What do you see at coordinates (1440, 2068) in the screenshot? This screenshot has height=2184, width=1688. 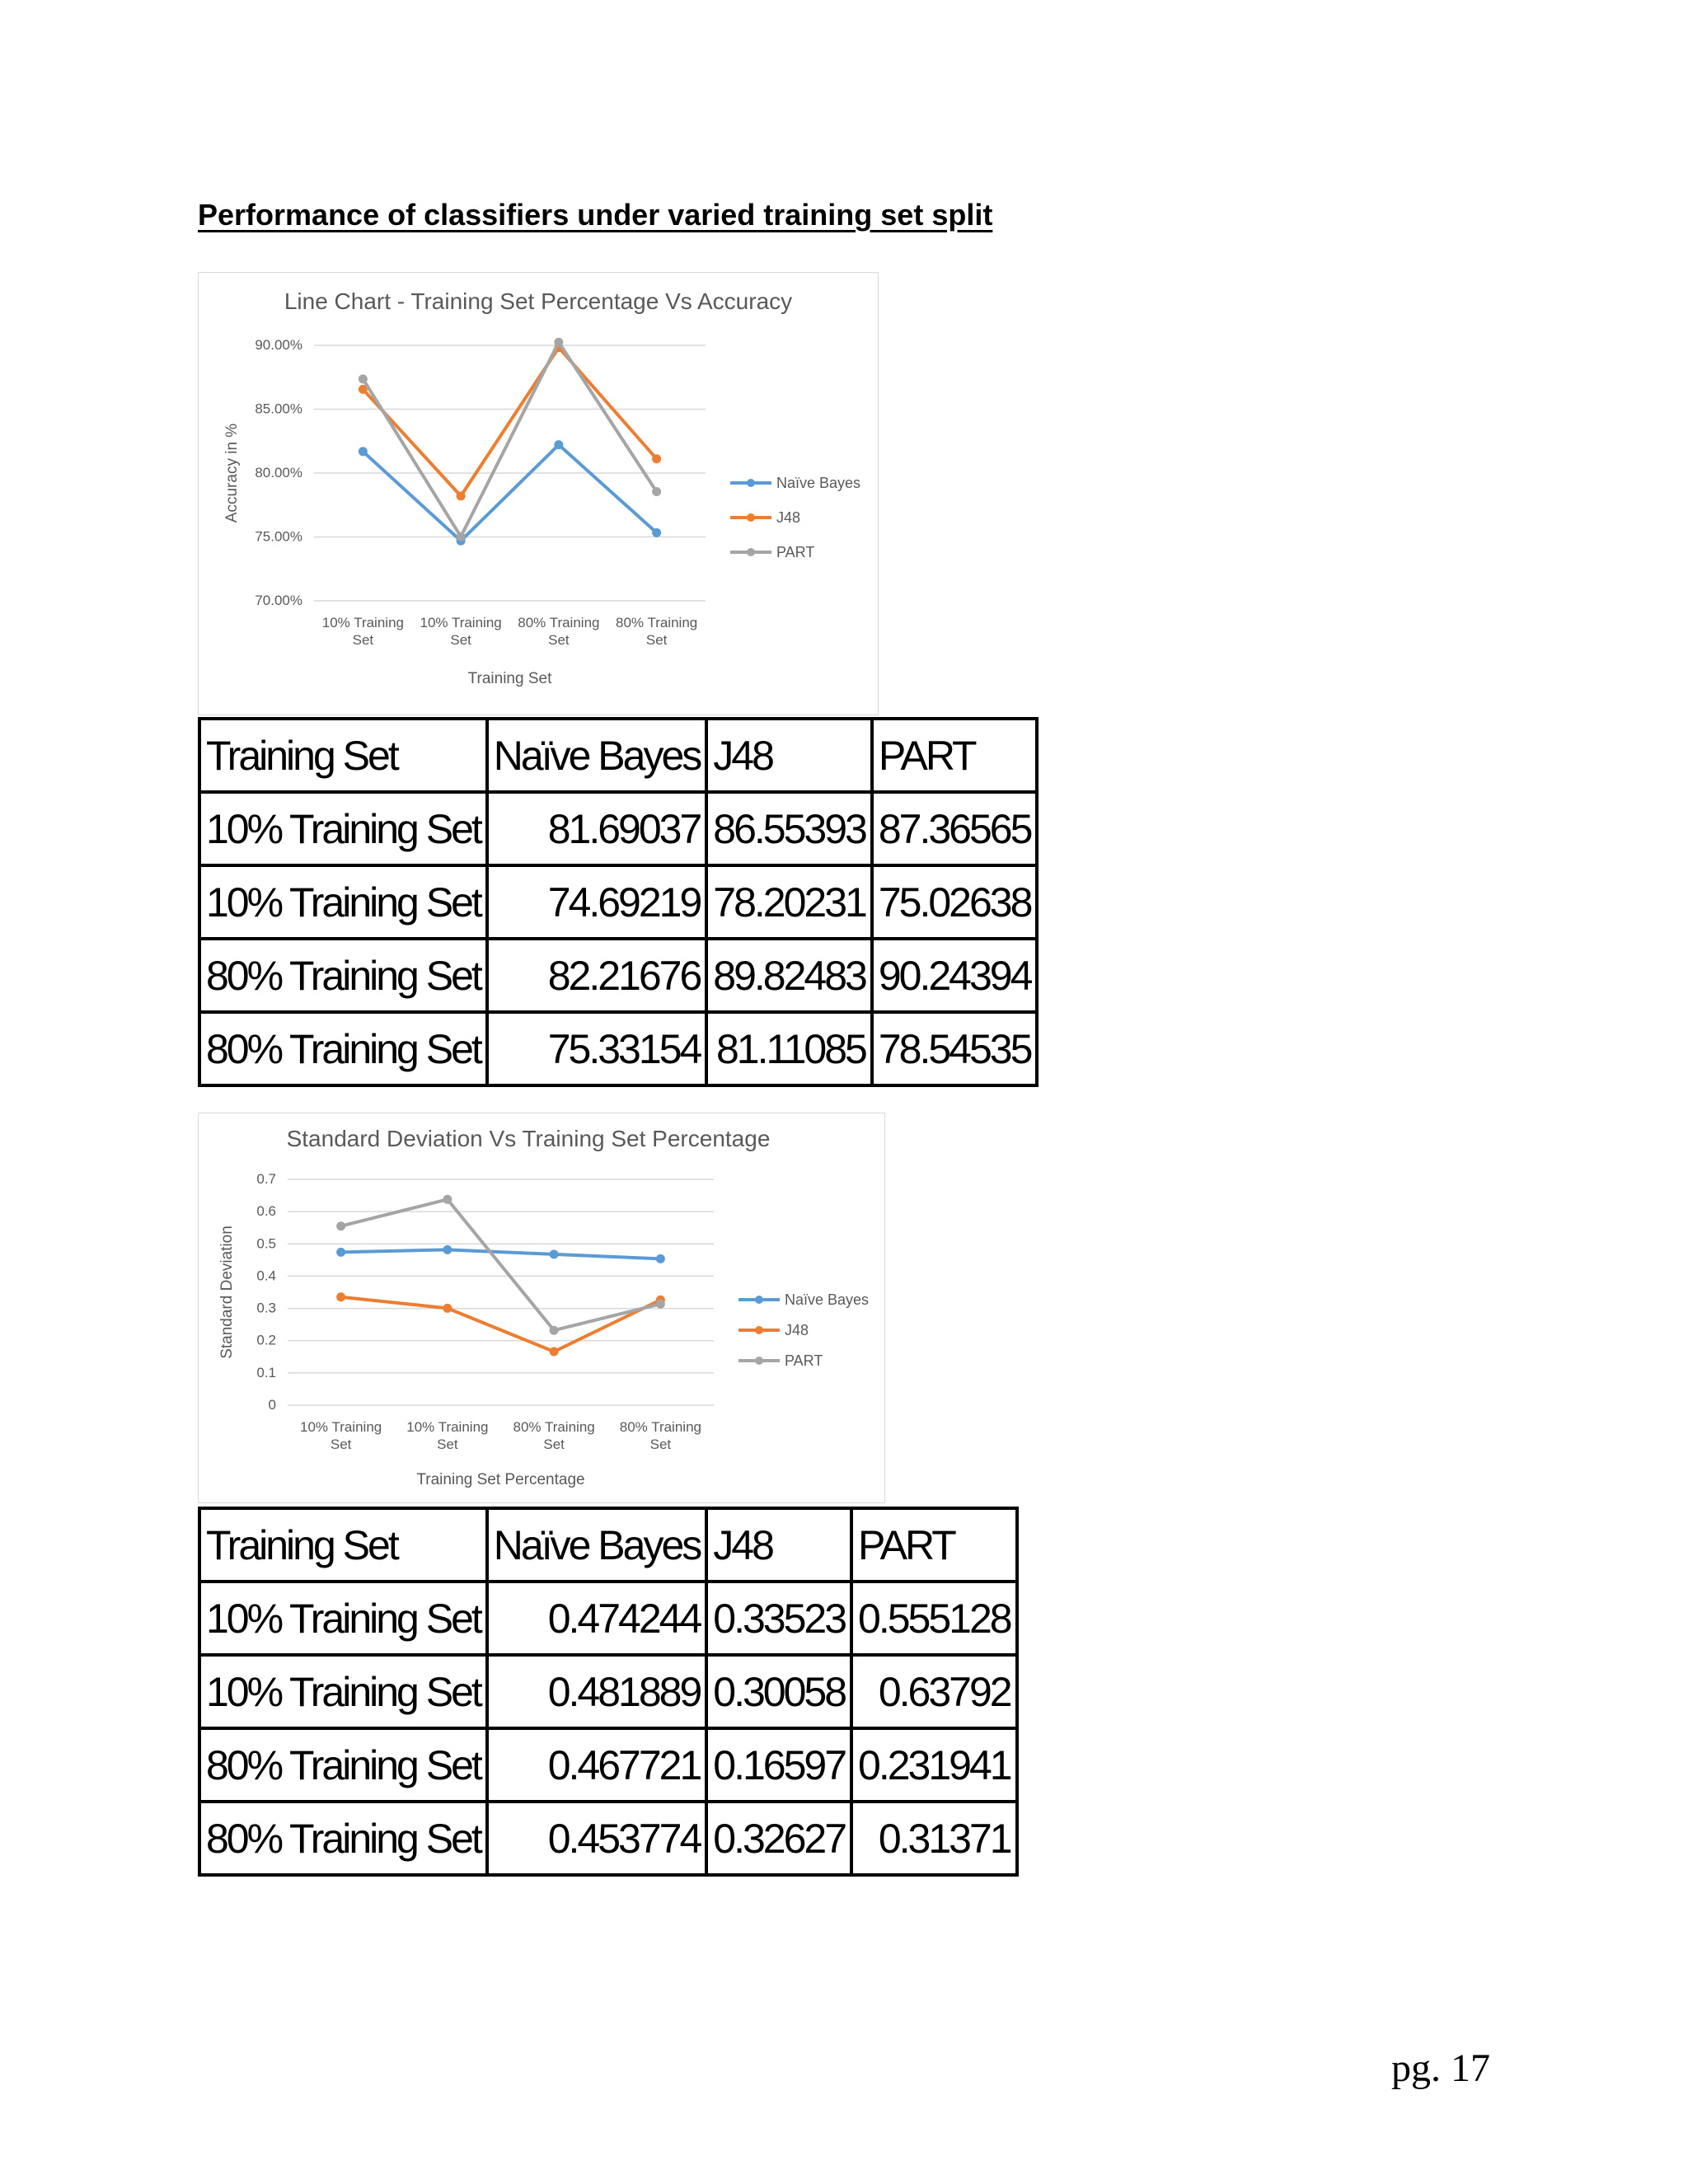 I see `page-number: pg. 17` at bounding box center [1440, 2068].